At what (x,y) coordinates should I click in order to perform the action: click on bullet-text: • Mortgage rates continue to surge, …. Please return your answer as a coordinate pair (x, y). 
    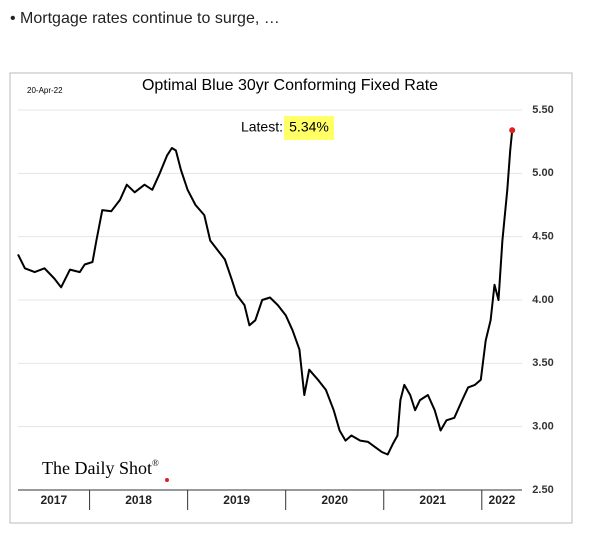
    Looking at the image, I should click on (145, 18).